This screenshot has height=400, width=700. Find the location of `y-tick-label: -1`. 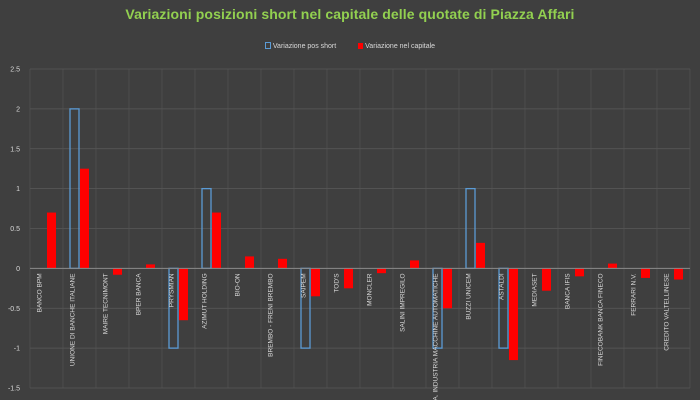

y-tick-label: -1 is located at coordinates (17, 349).